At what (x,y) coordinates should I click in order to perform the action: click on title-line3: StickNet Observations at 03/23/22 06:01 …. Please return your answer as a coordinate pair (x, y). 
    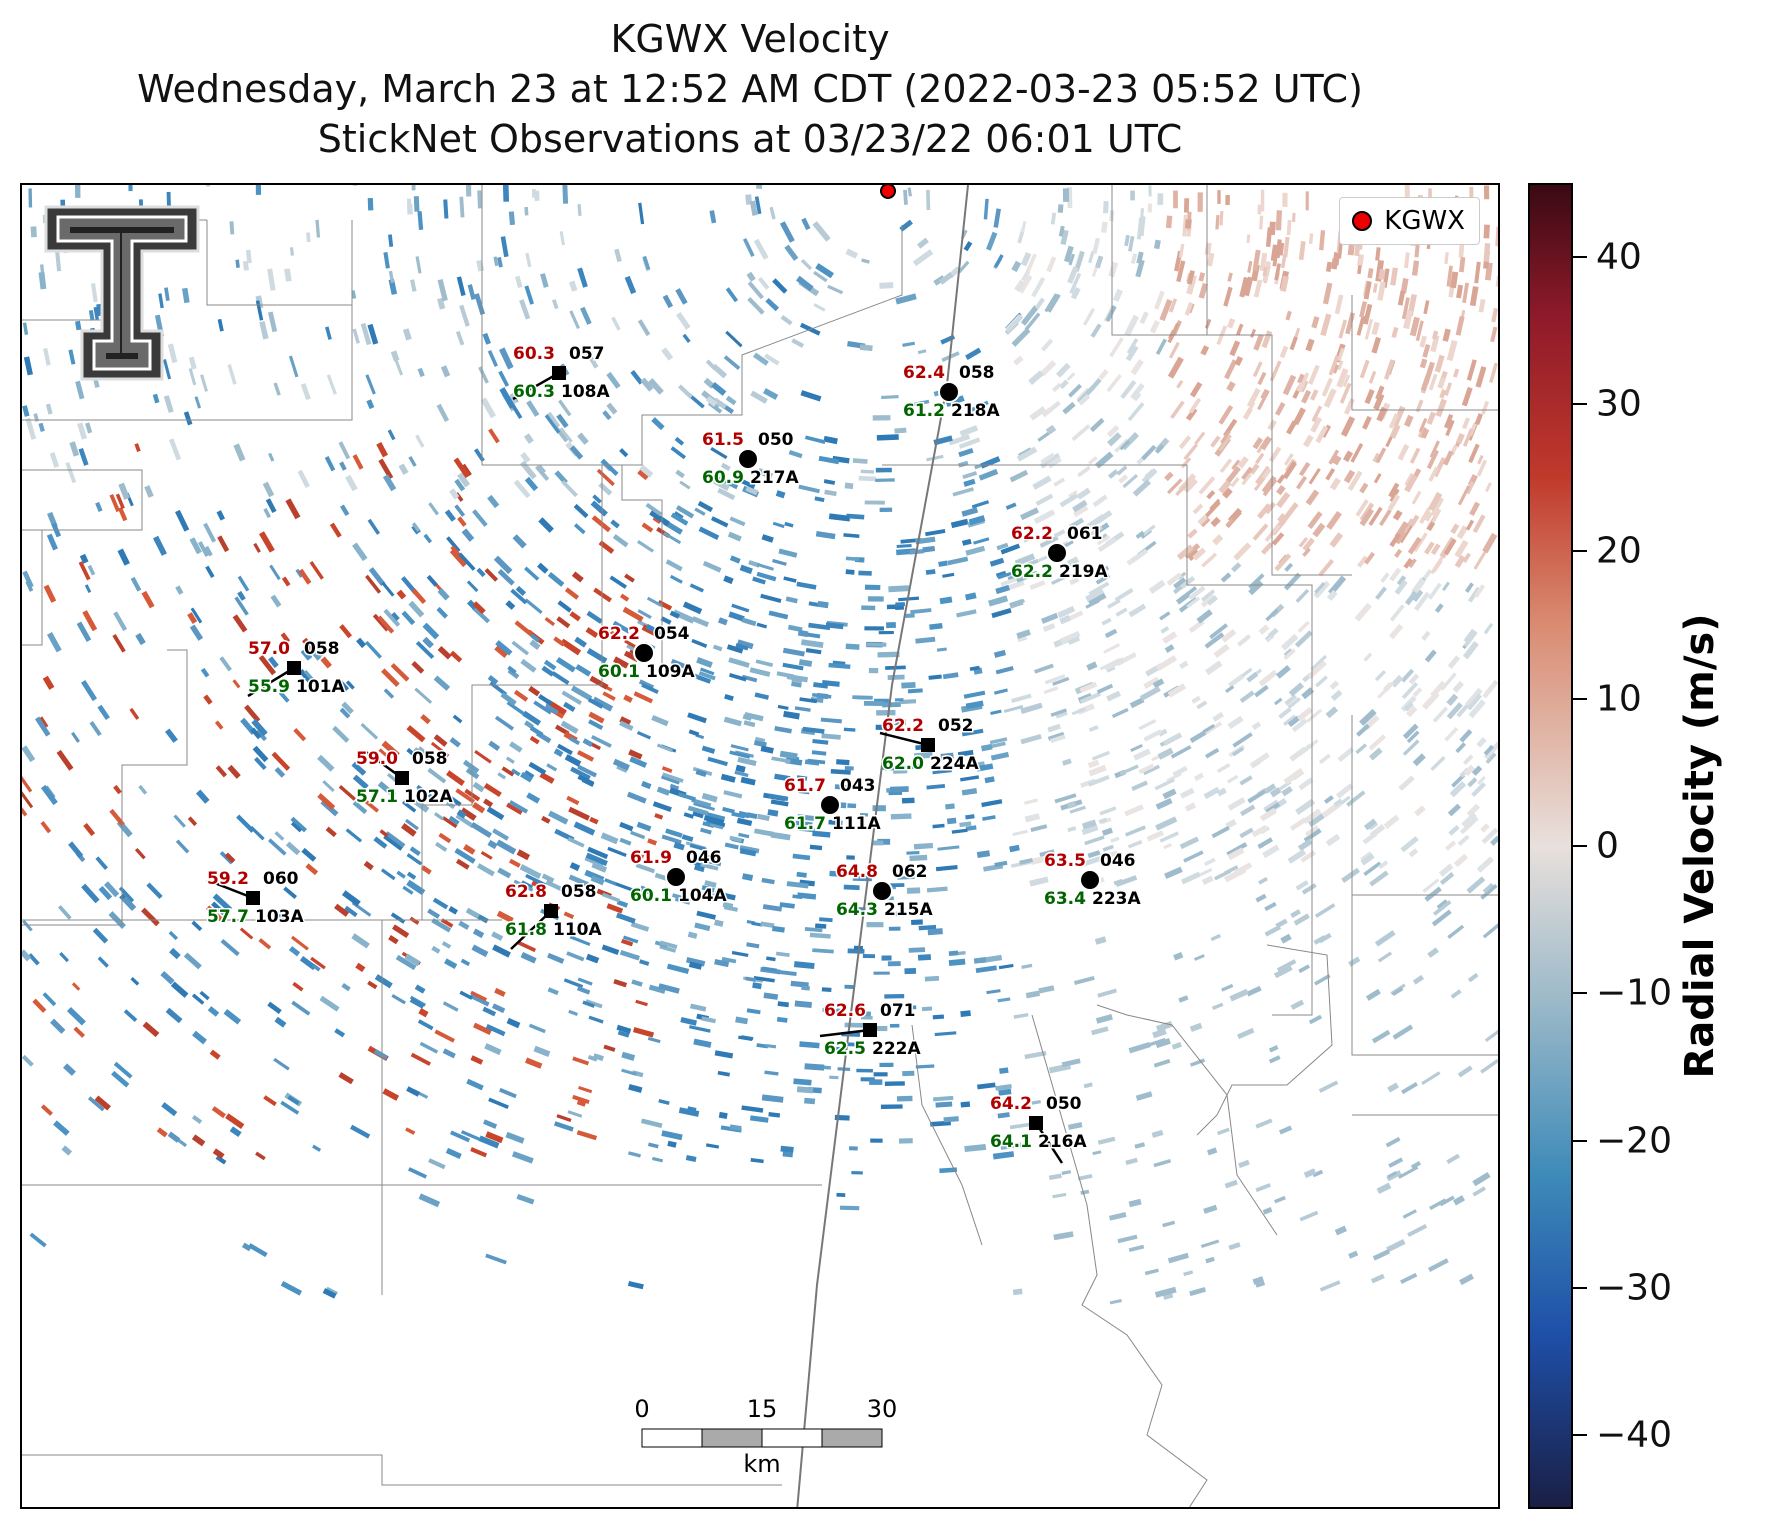
    Looking at the image, I should click on (750, 139).